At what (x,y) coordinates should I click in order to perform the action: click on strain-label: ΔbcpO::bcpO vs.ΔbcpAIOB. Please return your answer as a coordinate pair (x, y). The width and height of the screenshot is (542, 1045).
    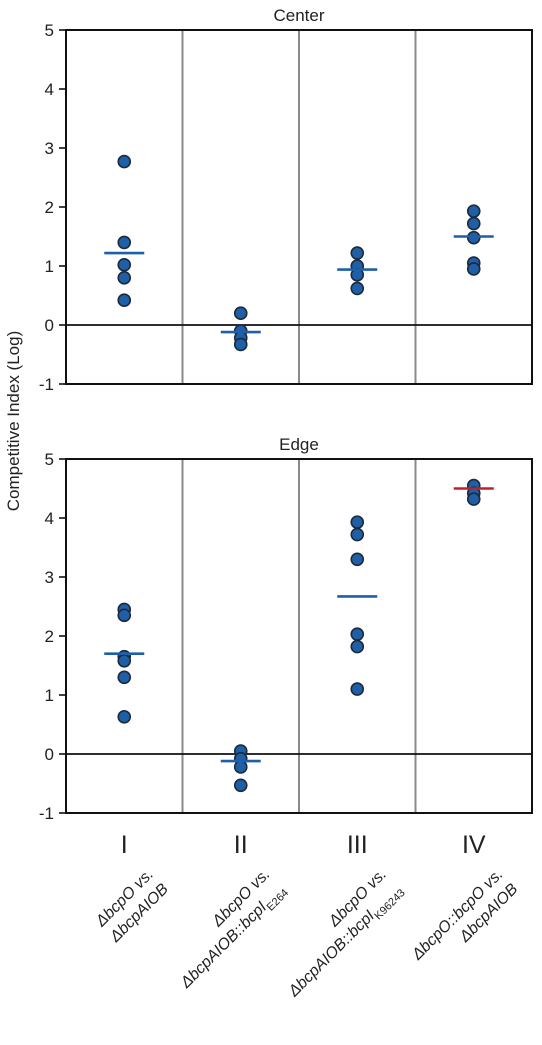
    Looking at the image, I should click on (464, 915).